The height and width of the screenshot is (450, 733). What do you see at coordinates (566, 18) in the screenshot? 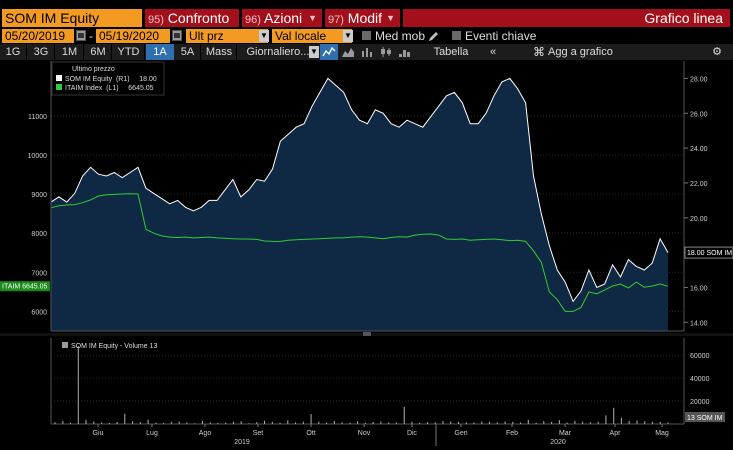
I see `chart-type-button: Grafico linea` at bounding box center [566, 18].